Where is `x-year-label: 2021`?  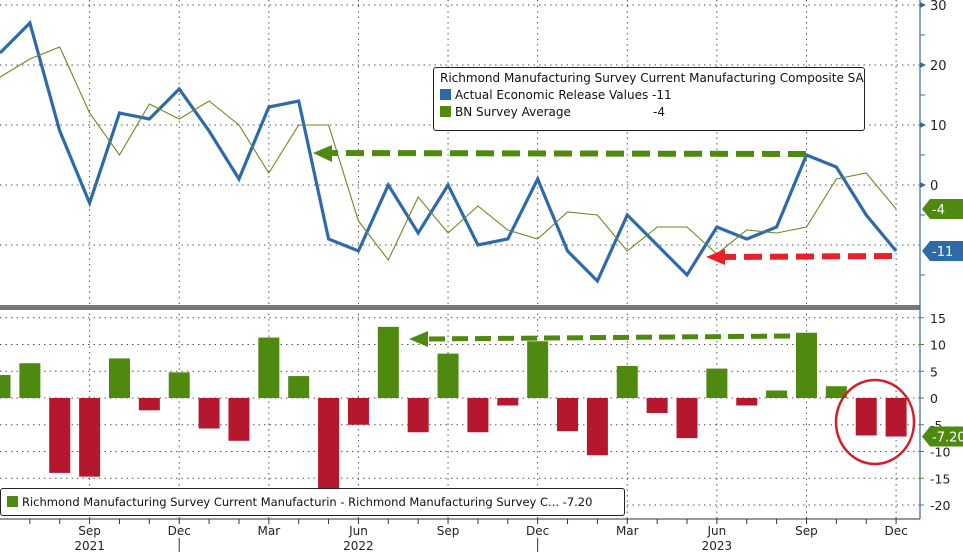
x-year-label: 2021 is located at coordinates (89, 545).